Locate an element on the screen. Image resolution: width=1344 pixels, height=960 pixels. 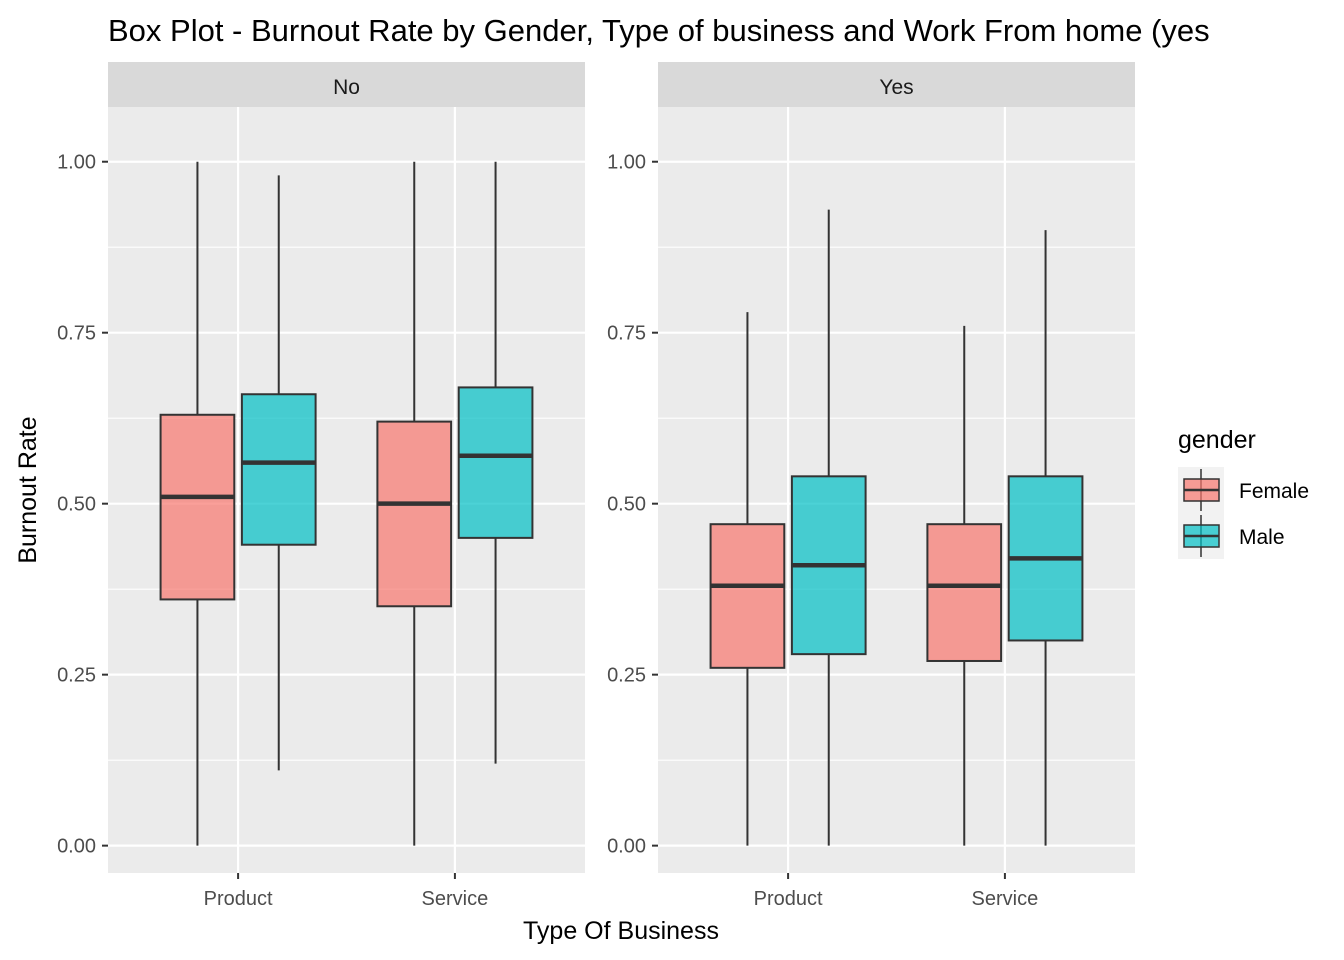
legend: gender Female Male is located at coordinates (1243, 492).